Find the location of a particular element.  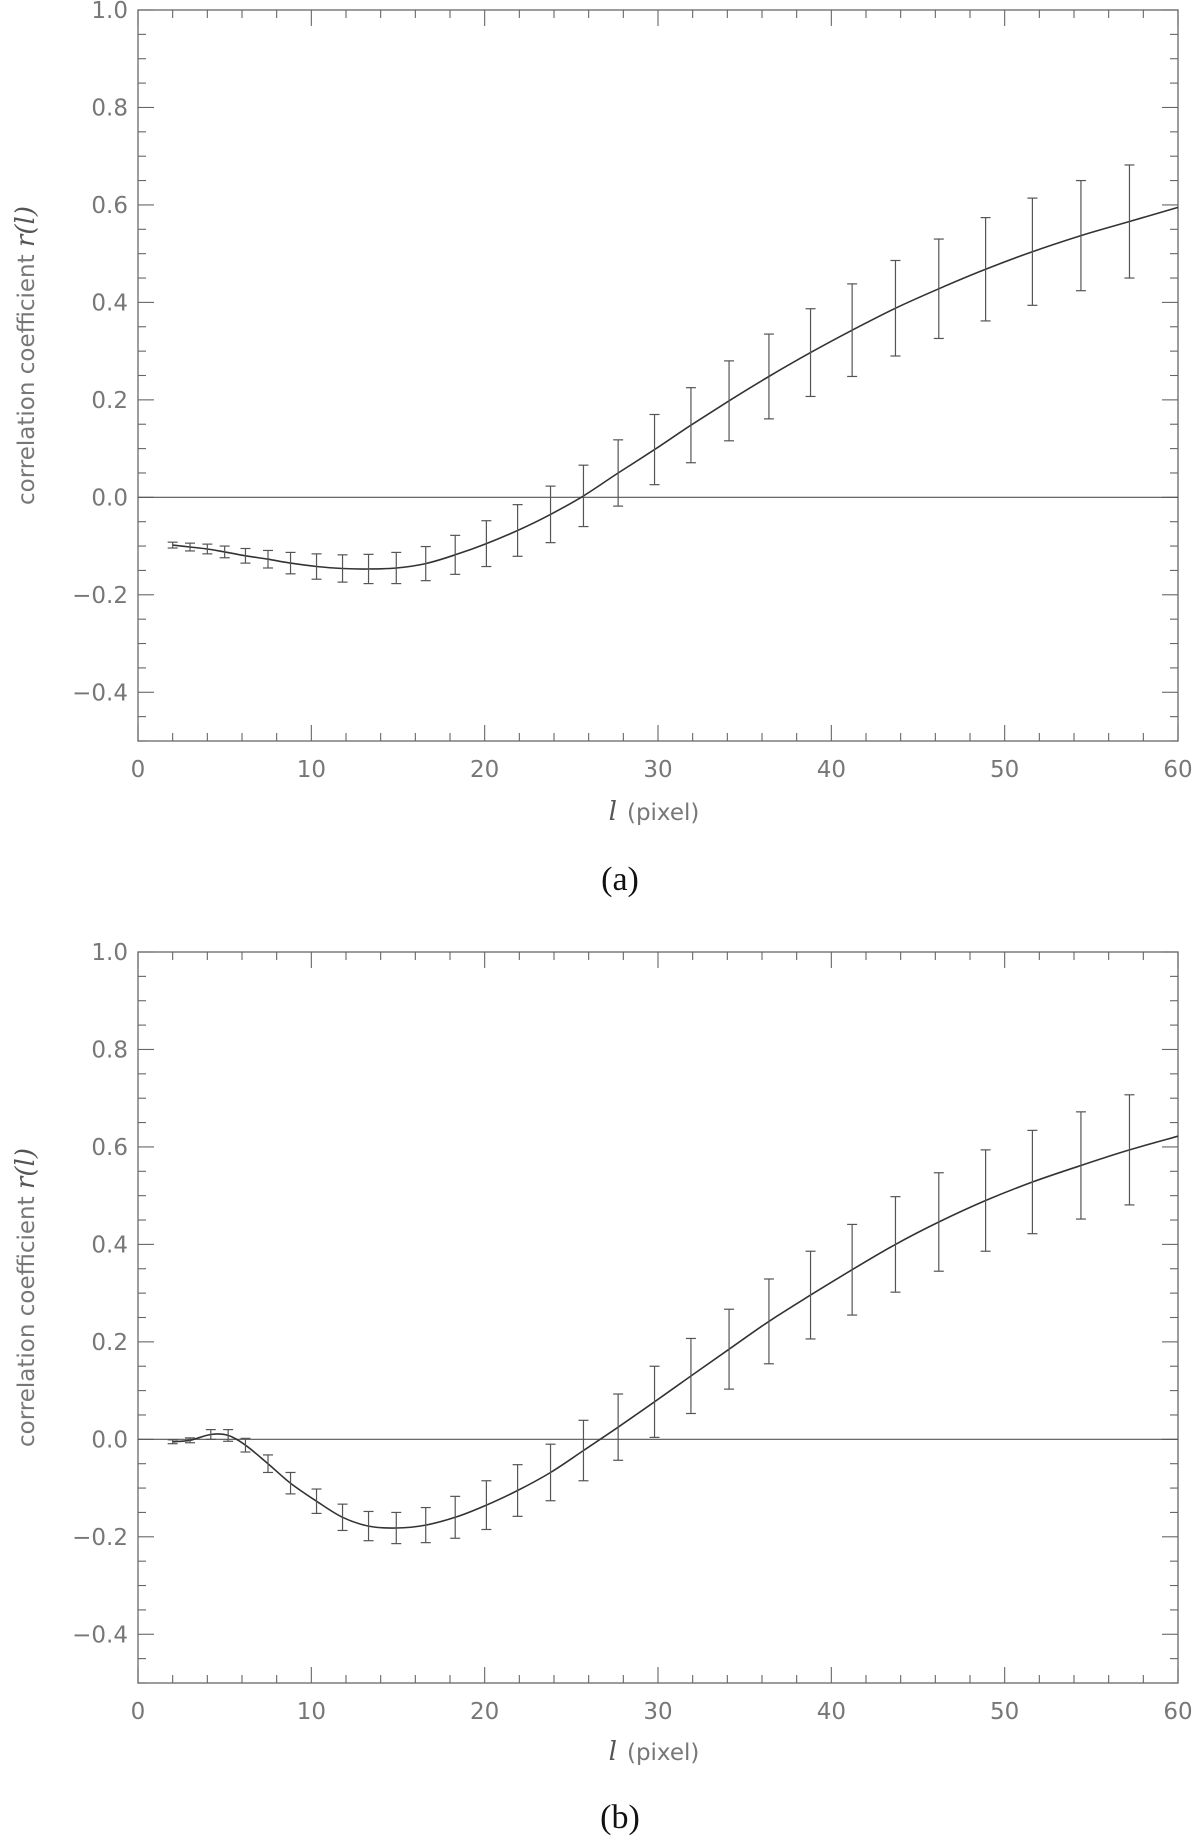

x-tick-label: 40 is located at coordinates (831, 1712).